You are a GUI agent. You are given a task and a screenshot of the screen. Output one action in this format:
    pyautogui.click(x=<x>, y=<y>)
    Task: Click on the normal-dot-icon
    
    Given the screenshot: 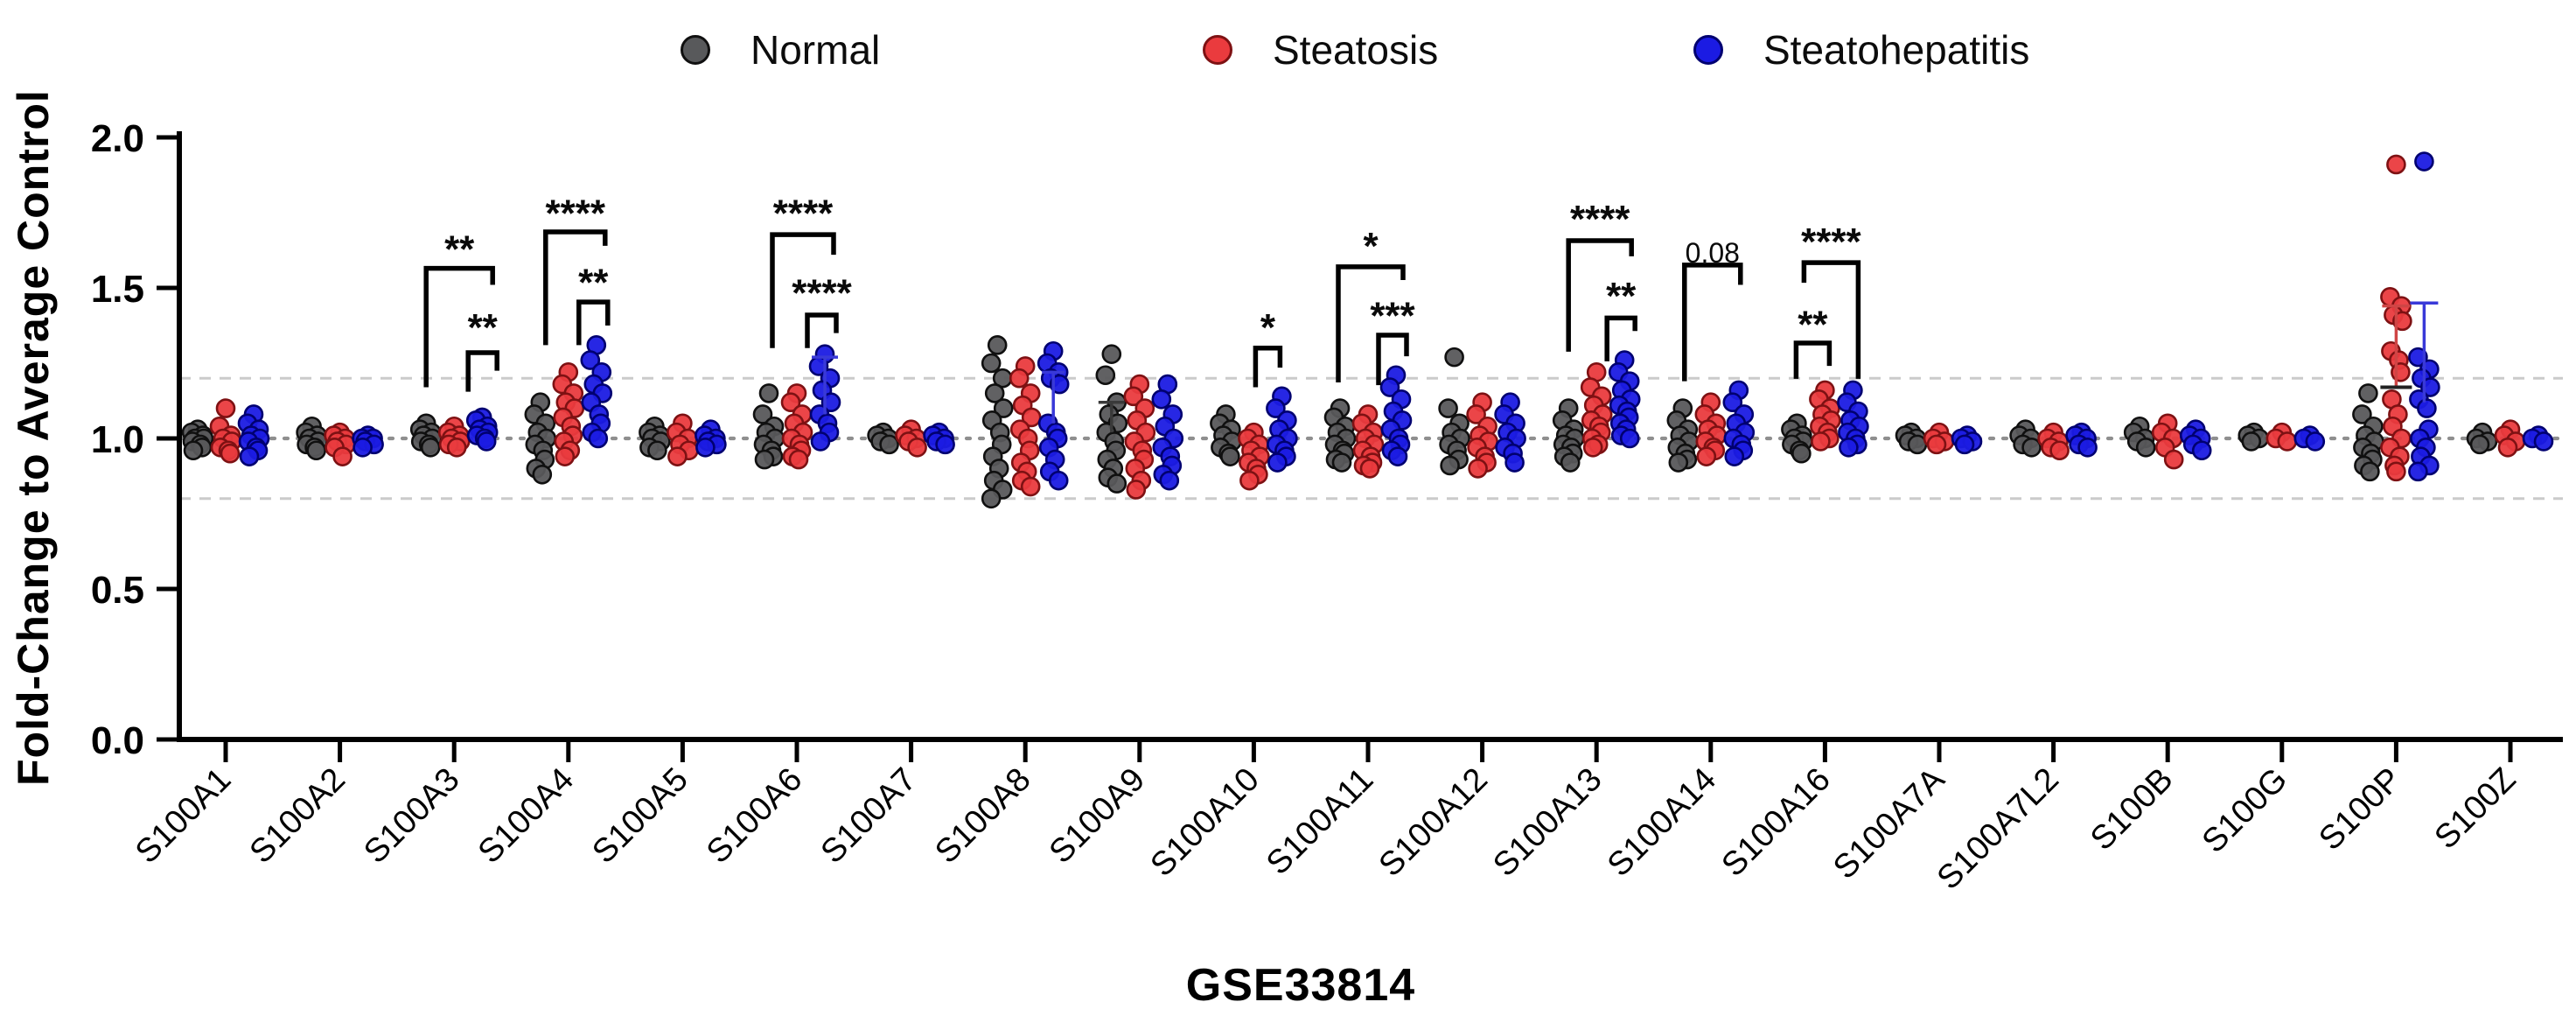 What is the action you would take?
    pyautogui.click(x=695, y=50)
    